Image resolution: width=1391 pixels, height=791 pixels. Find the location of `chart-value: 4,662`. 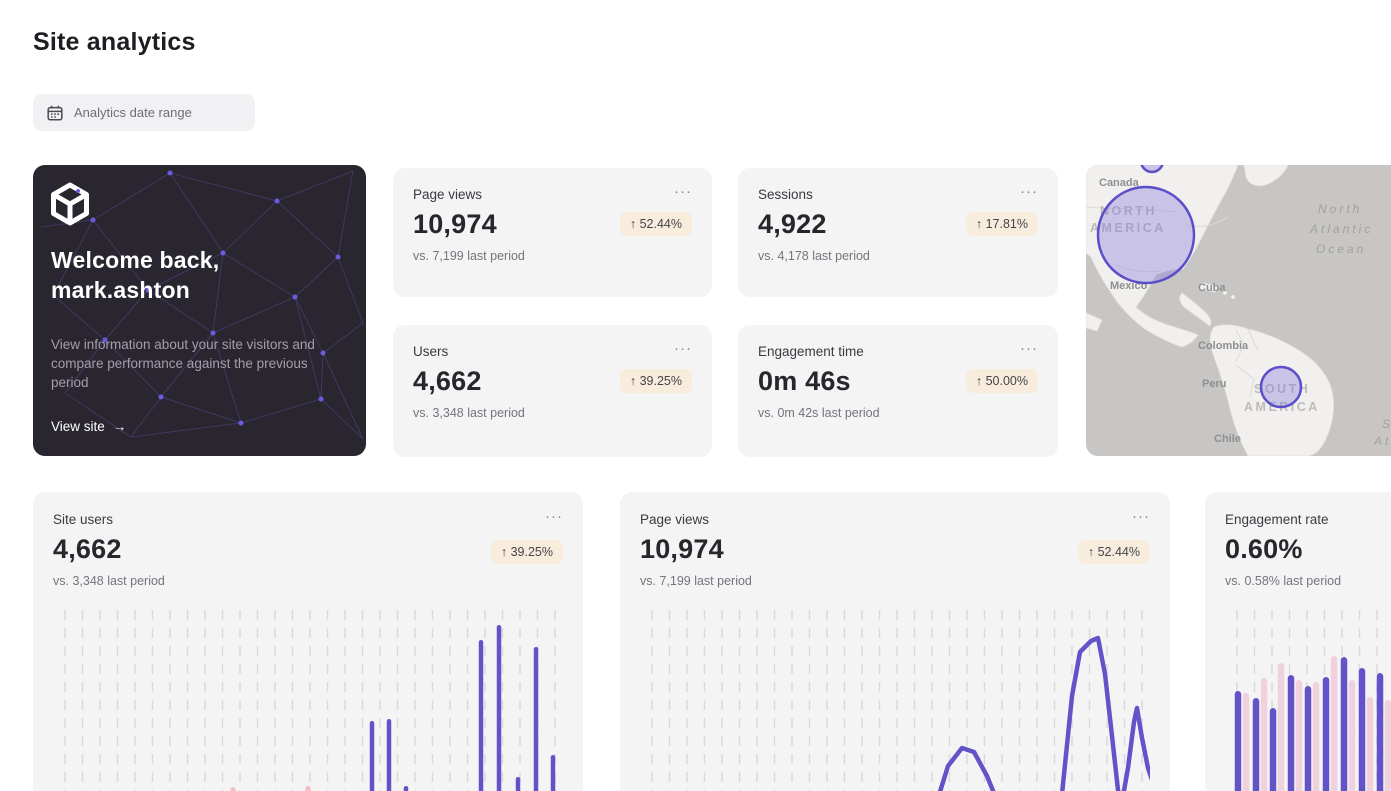

chart-value: 4,662 is located at coordinates (87, 549).